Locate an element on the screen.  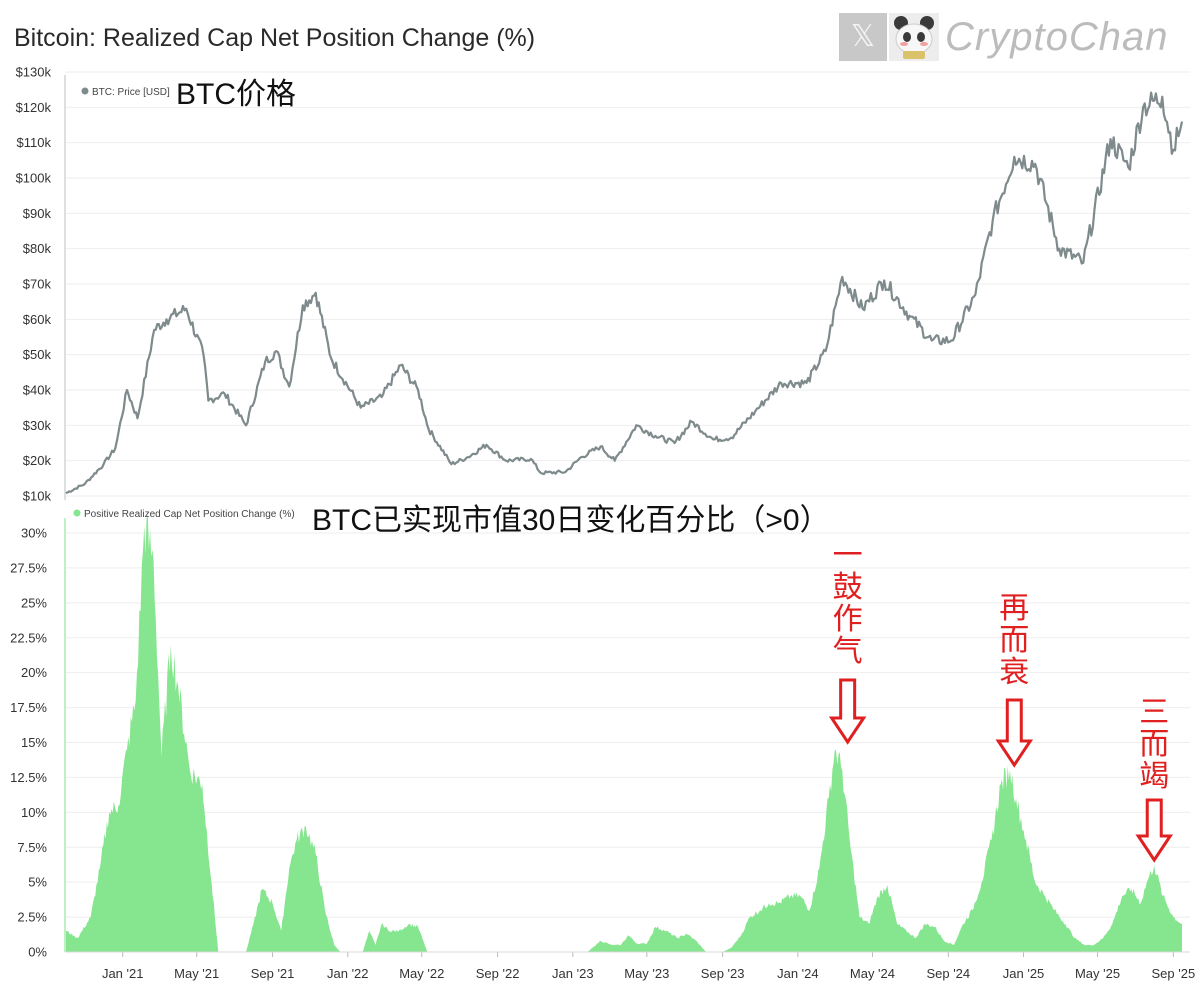
price-y-tick: $110k is located at coordinates (34, 142).